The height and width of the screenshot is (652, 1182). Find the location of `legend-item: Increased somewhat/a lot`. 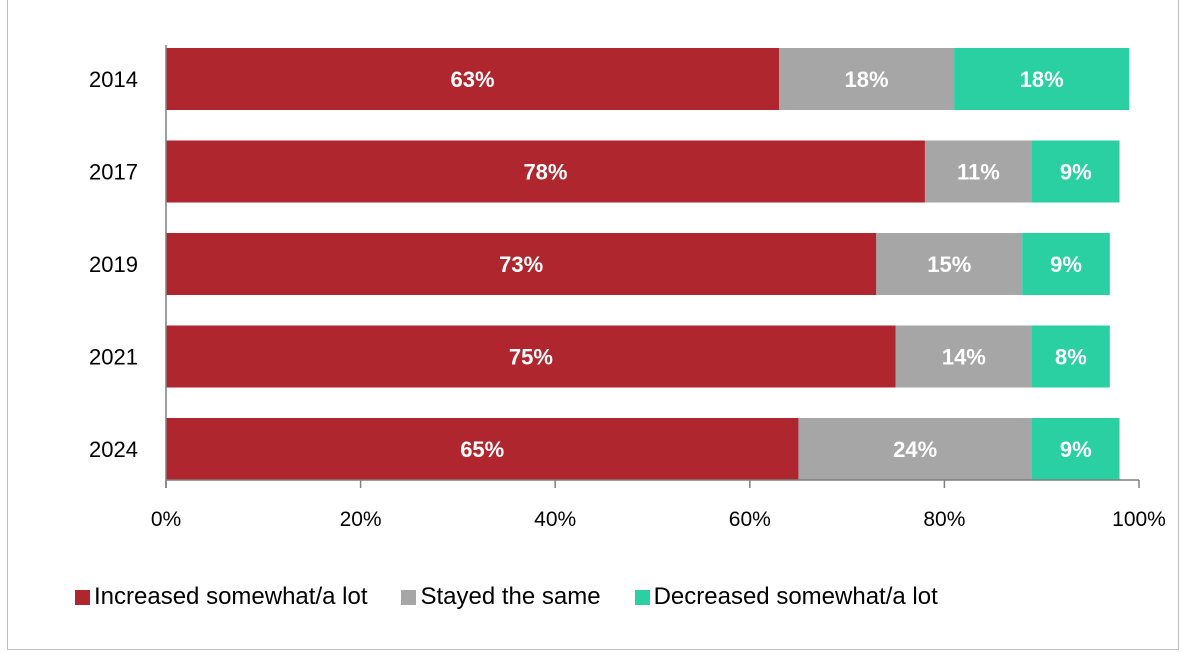

legend-item: Increased somewhat/a lot is located at coordinates (221, 597).